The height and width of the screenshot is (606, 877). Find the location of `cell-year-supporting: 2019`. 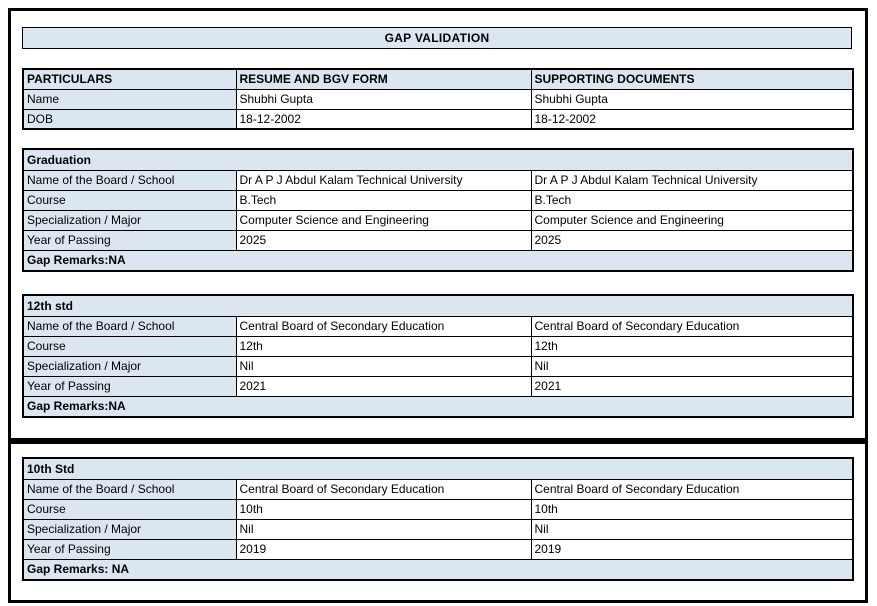

cell-year-supporting: 2019 is located at coordinates (692, 549).